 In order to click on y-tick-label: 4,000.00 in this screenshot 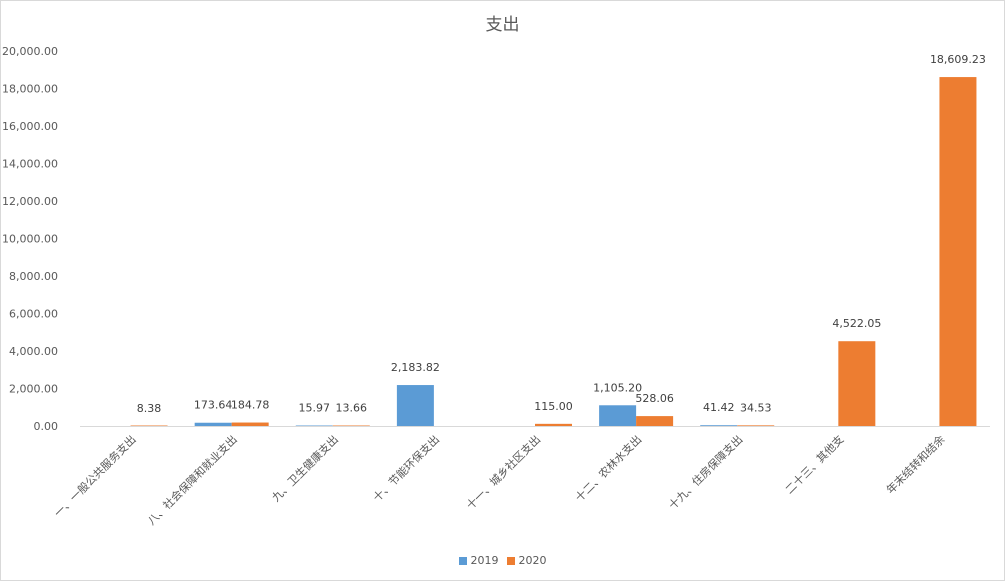, I will do `click(33, 351)`.